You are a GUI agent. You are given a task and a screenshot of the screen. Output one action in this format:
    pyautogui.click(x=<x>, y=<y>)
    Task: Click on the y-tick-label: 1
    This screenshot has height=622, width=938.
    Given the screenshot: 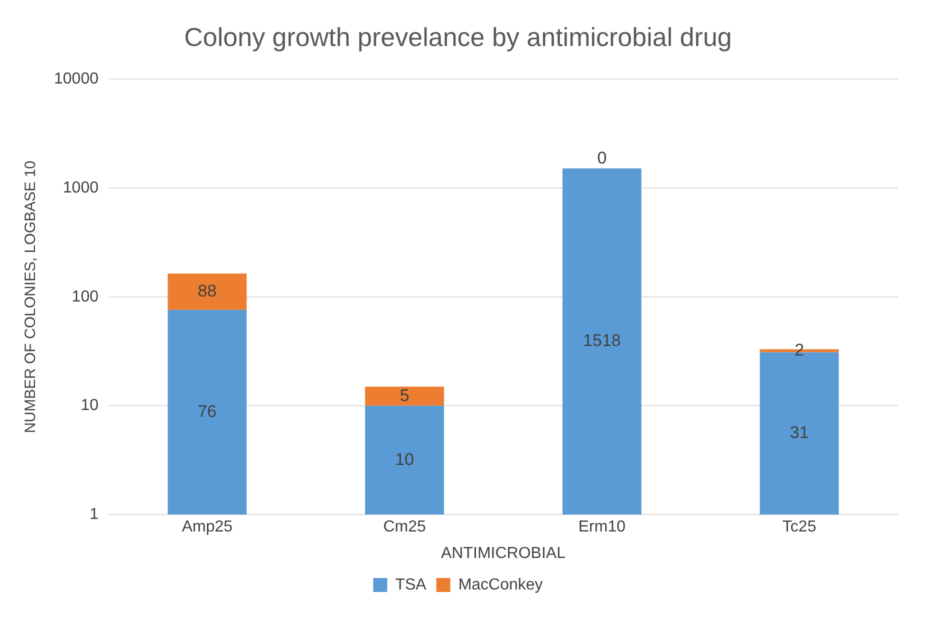 What is the action you would take?
    pyautogui.click(x=94, y=515)
    